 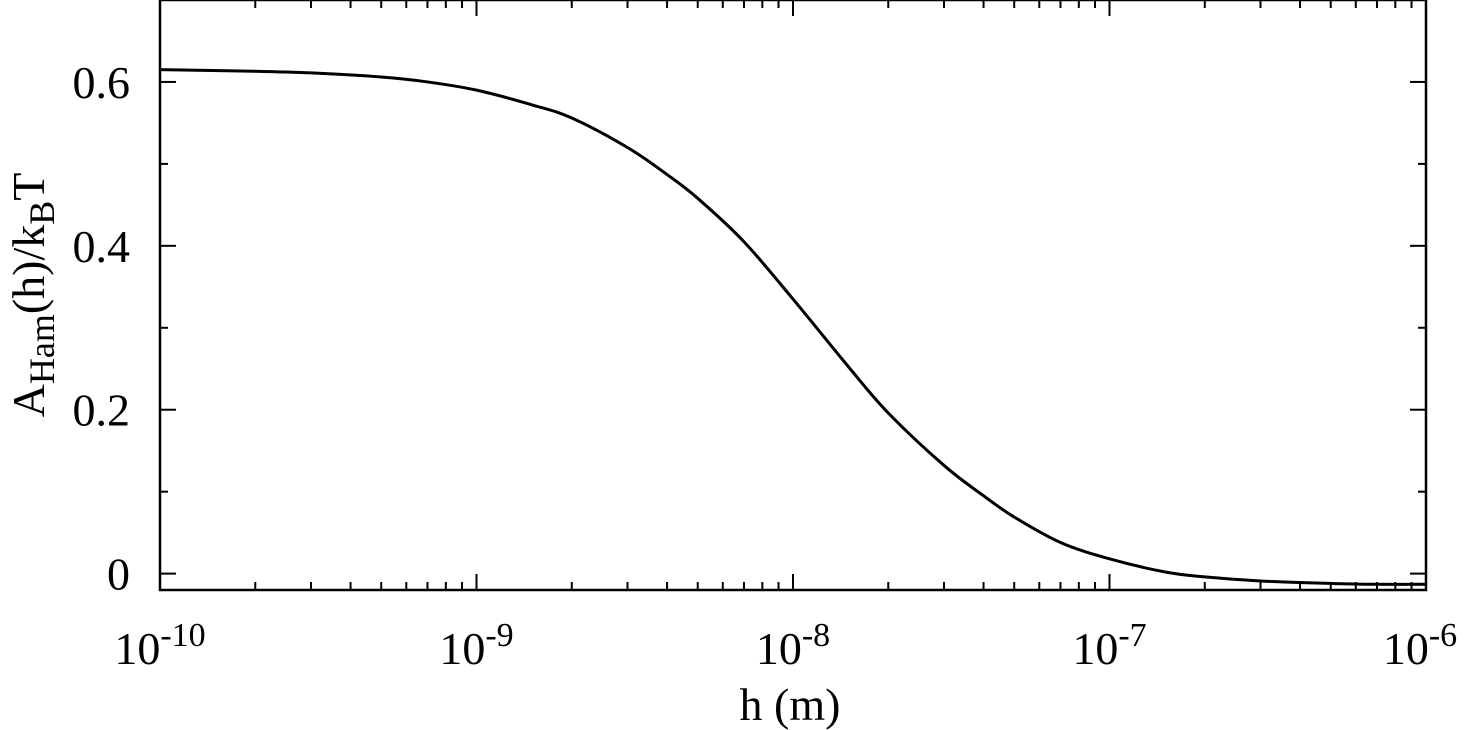 What do you see at coordinates (32, 295) in the screenshot?
I see `y-axis-label: AHam(h)/kBT` at bounding box center [32, 295].